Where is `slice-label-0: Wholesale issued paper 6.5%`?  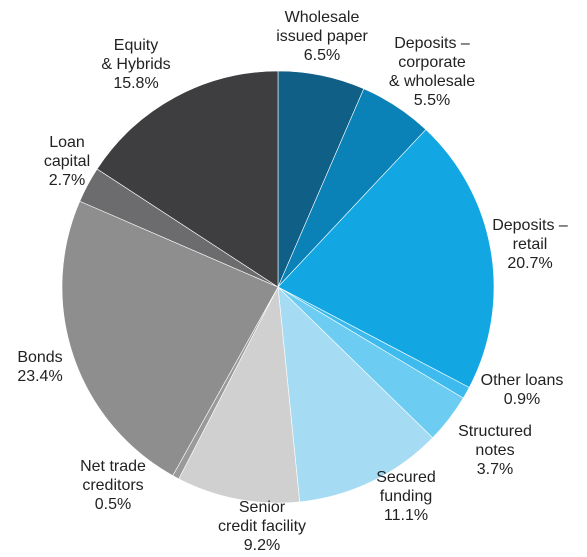 slice-label-0: Wholesale issued paper 6.5% is located at coordinates (322, 36).